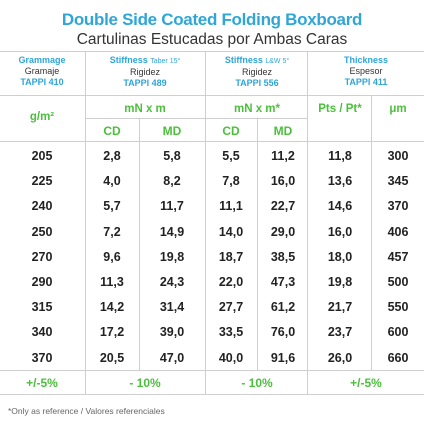 This screenshot has height=433, width=424. Describe the element at coordinates (112, 307) in the screenshot. I see `table-cell-t-cd: 14,2` at that location.